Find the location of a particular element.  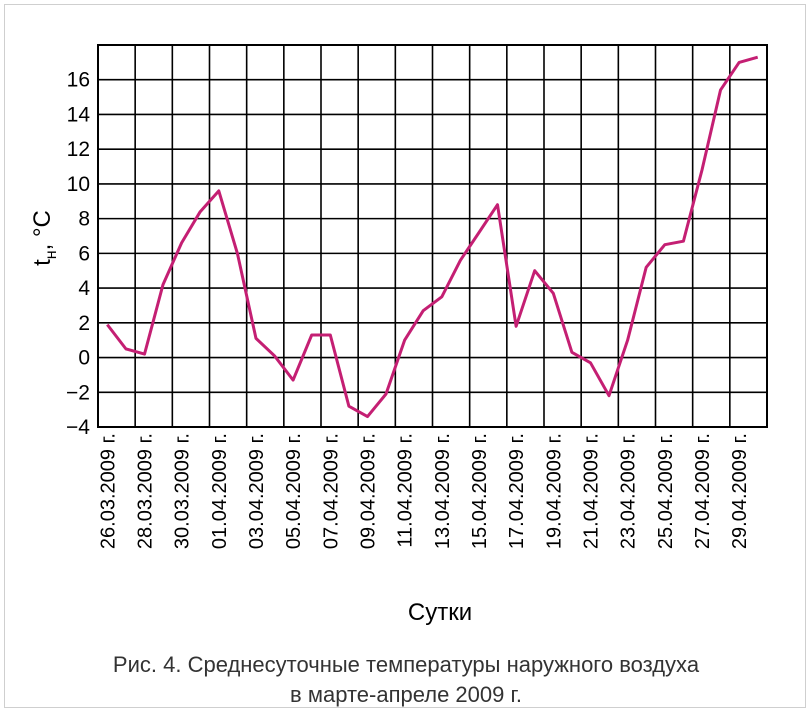

x-tick-label: 30.03.2009 г. is located at coordinates (183, 491).